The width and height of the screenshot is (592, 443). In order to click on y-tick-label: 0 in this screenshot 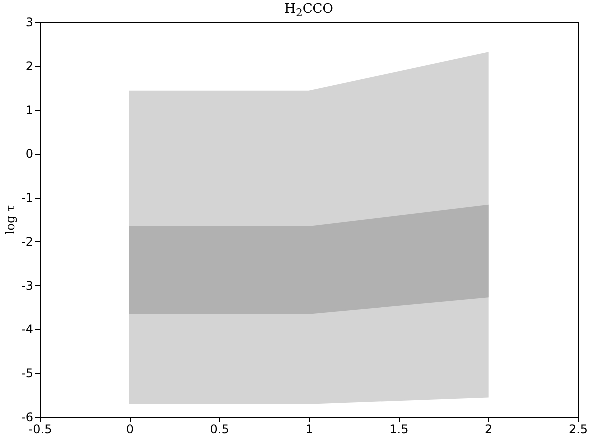, I will do `click(30, 154)`.